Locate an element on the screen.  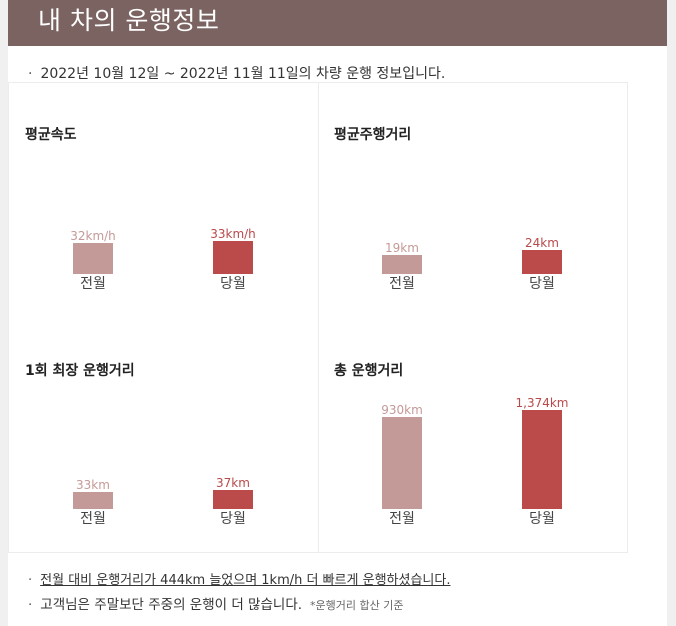
average-speed-cur-value: 33km/h is located at coordinates (233, 234).